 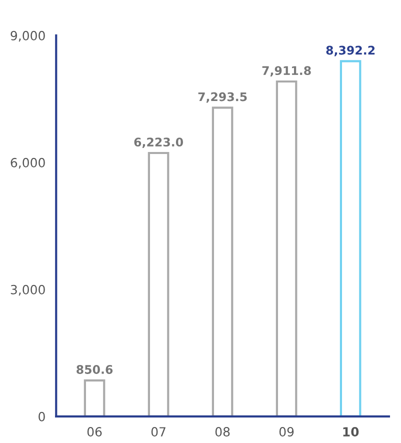 What do you see at coordinates (94, 432) in the screenshot?
I see `x-tick-label: 06` at bounding box center [94, 432].